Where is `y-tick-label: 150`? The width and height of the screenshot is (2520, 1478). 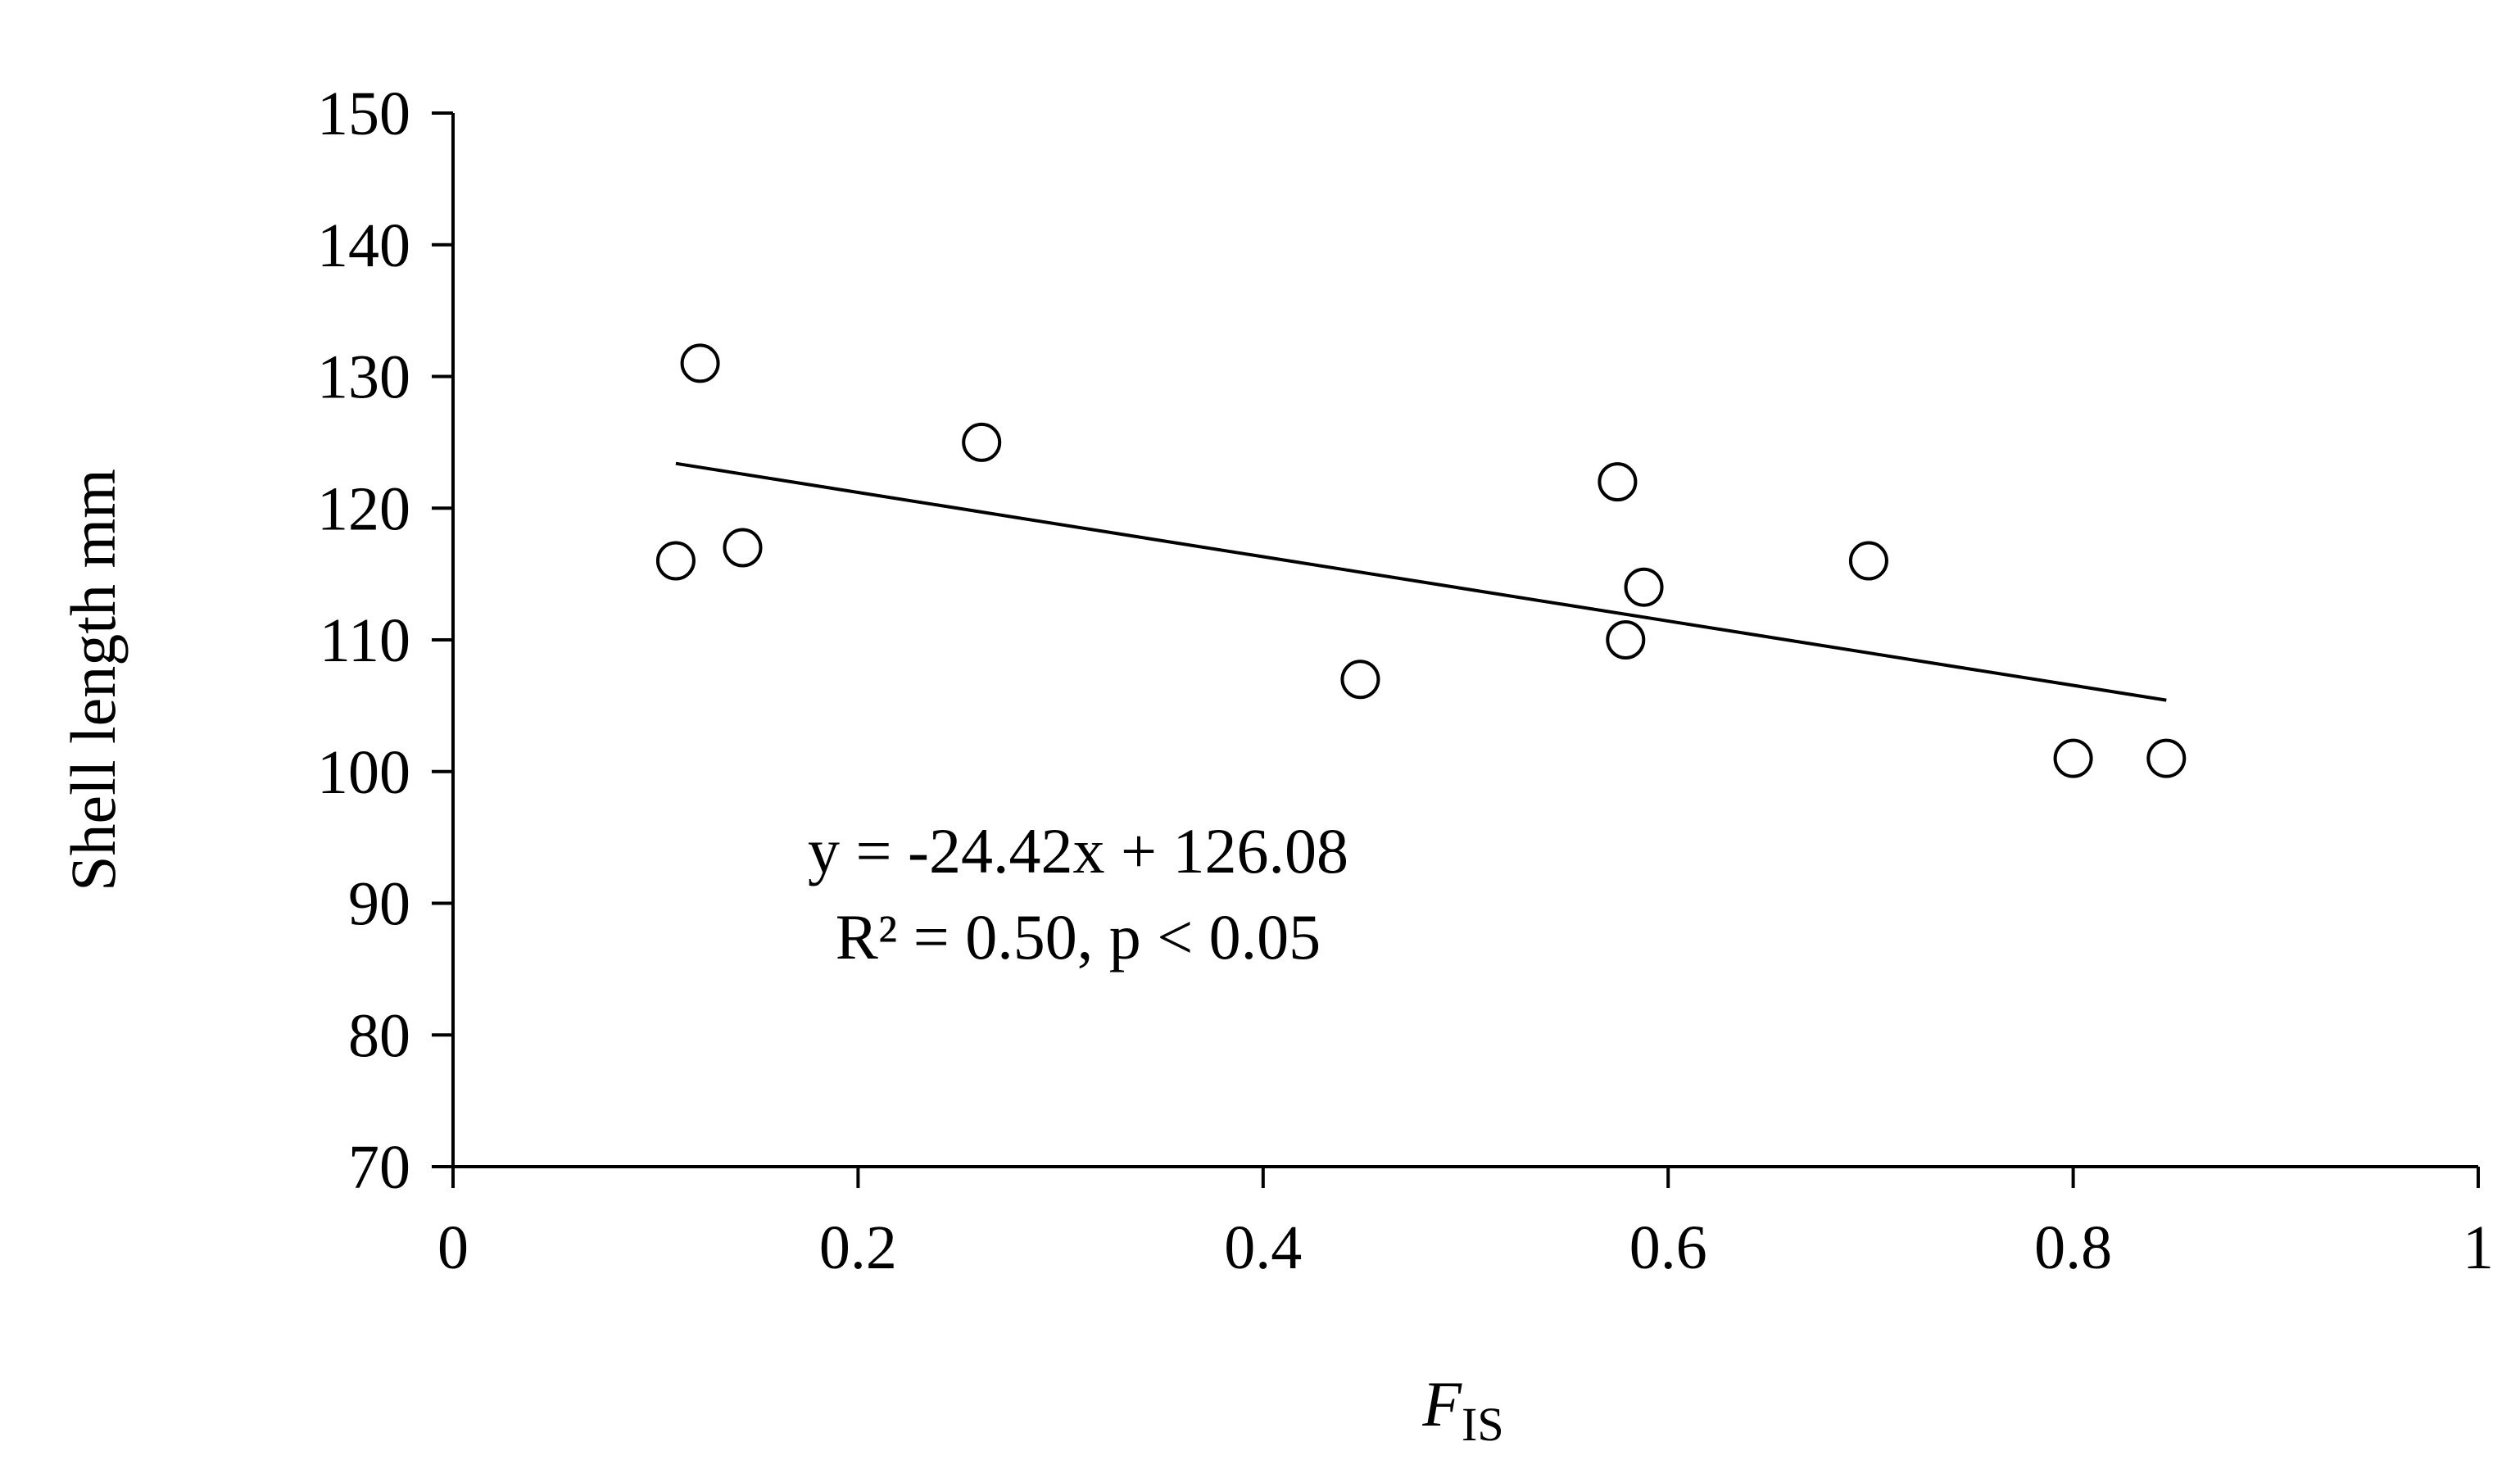 y-tick-label: 150 is located at coordinates (363, 113).